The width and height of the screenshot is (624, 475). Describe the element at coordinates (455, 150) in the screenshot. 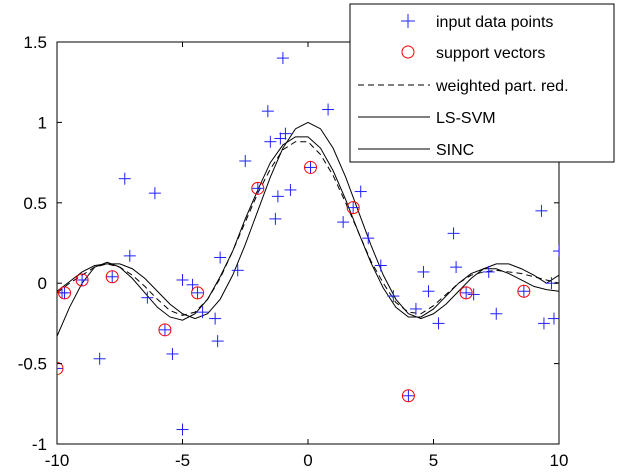

I see `legend-label: SINC` at that location.